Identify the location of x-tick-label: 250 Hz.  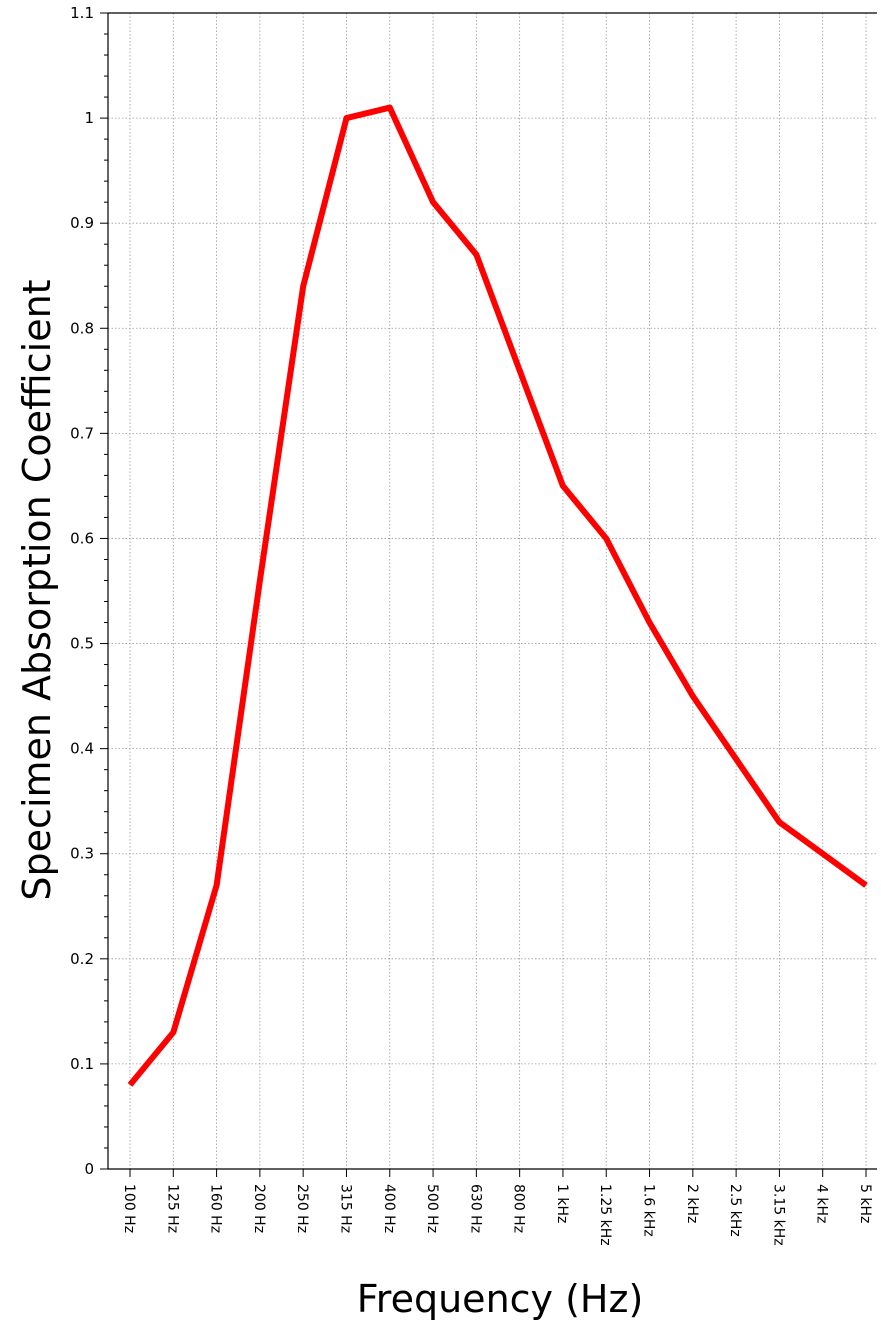
(302, 1208).